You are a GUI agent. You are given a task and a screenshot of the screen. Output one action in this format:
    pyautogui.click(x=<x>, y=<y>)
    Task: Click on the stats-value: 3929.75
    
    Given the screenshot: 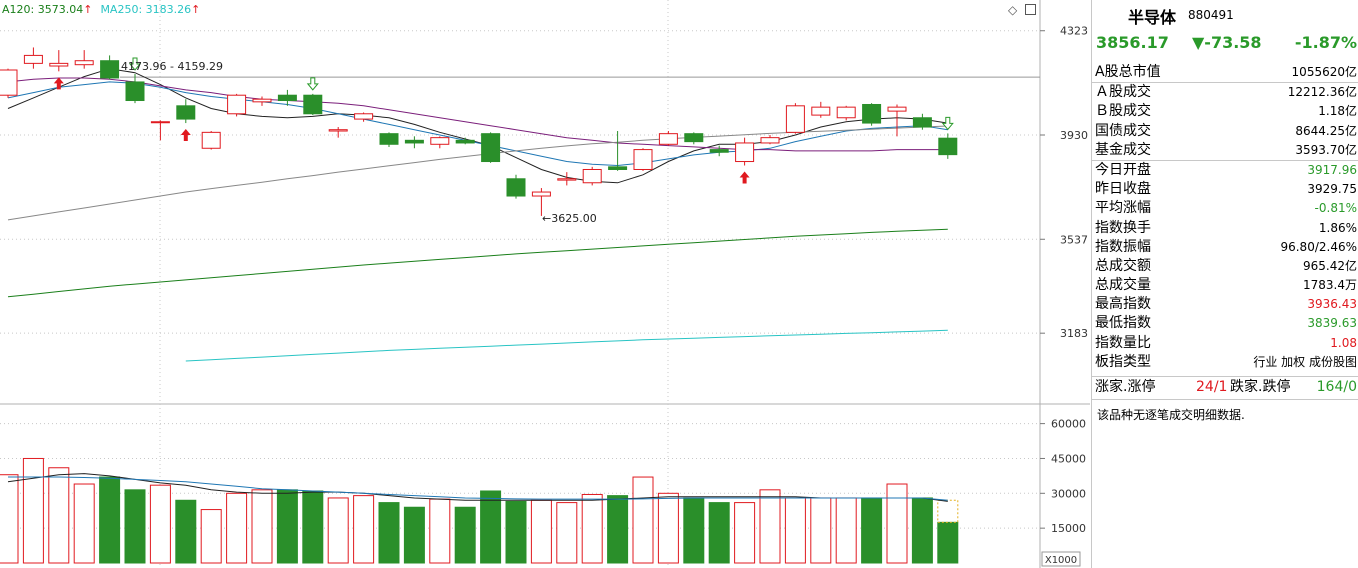 What is the action you would take?
    pyautogui.click(x=1332, y=189)
    